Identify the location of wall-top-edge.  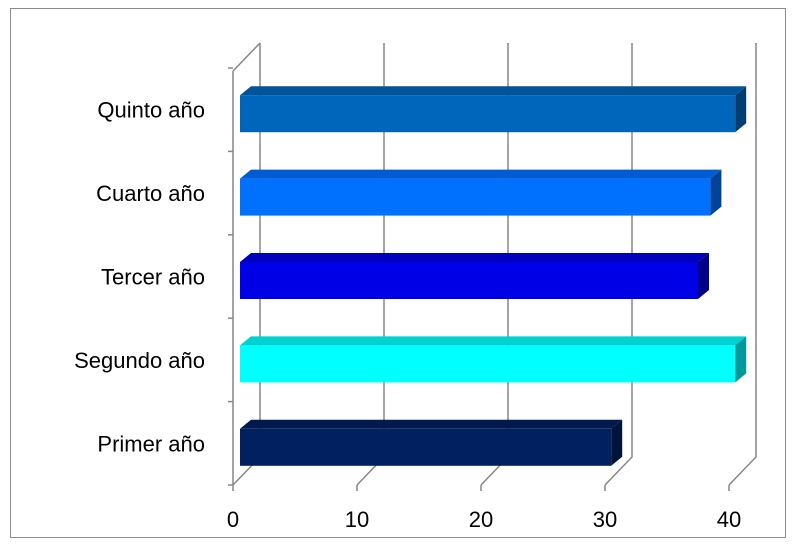
(246, 57).